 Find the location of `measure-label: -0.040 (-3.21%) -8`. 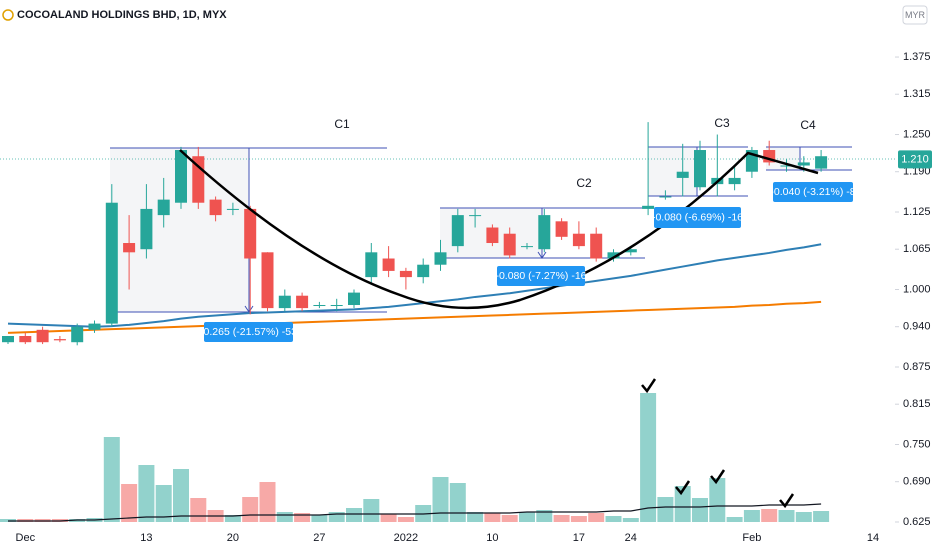

measure-label: -0.040 (-3.21%) -8 is located at coordinates (812, 192).